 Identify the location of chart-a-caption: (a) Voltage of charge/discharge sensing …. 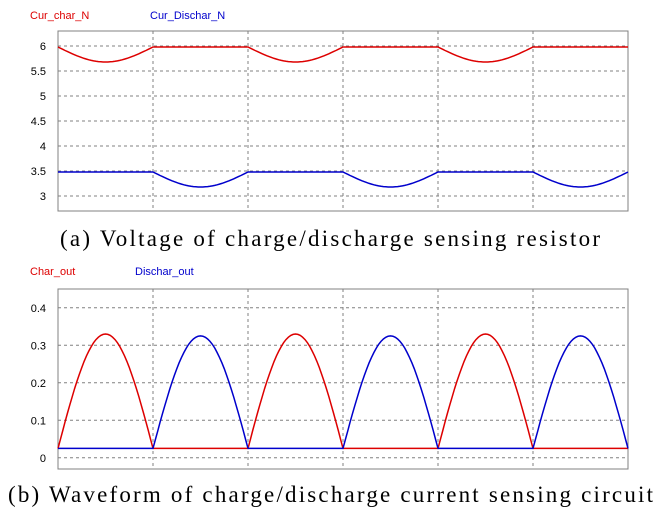
(330, 238).